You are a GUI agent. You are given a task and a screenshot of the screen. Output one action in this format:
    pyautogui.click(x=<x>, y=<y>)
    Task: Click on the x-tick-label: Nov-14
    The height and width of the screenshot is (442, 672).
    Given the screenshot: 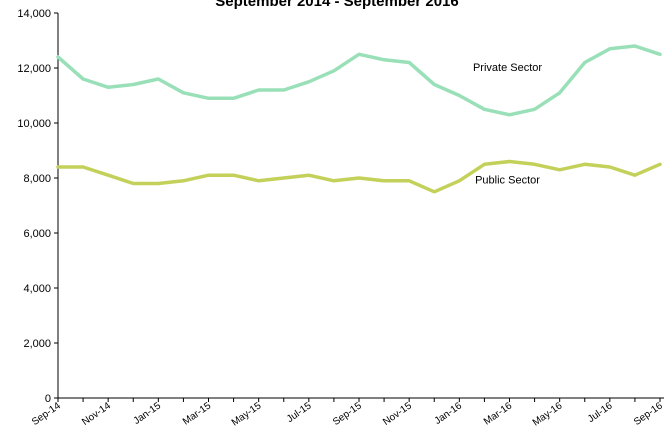 What is the action you would take?
    pyautogui.click(x=96, y=414)
    